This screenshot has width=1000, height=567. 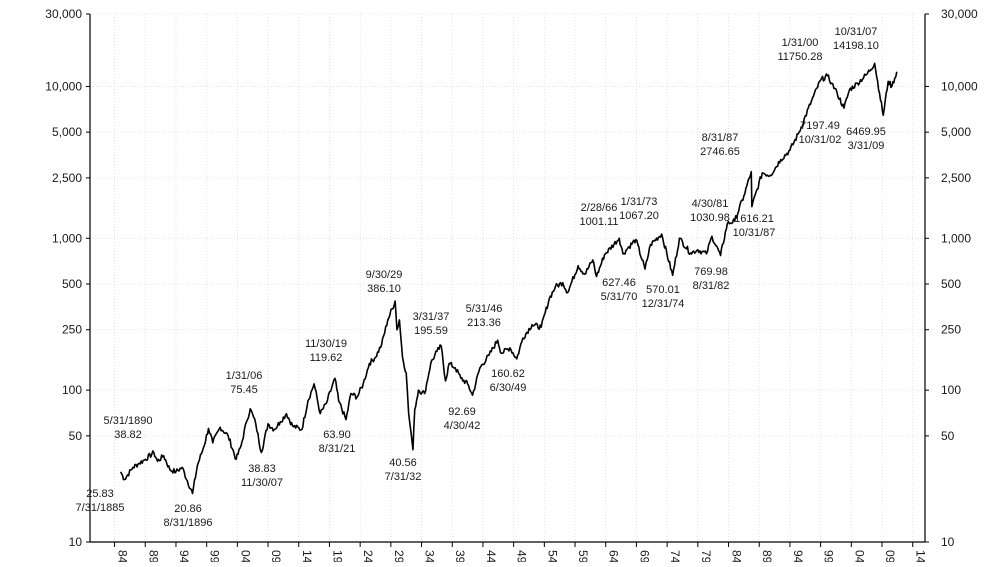 I want to click on x-tick-label: 79, so click(x=706, y=556).